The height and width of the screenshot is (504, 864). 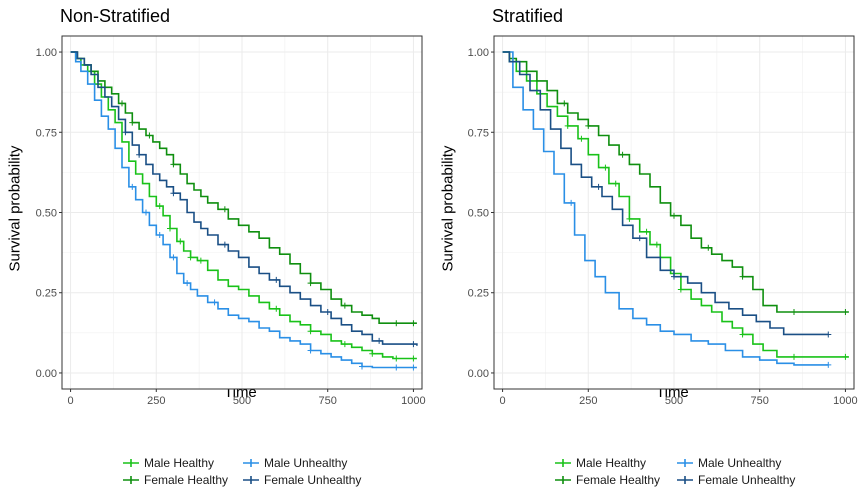 I want to click on right-panel-title: Stratified, so click(x=528, y=16).